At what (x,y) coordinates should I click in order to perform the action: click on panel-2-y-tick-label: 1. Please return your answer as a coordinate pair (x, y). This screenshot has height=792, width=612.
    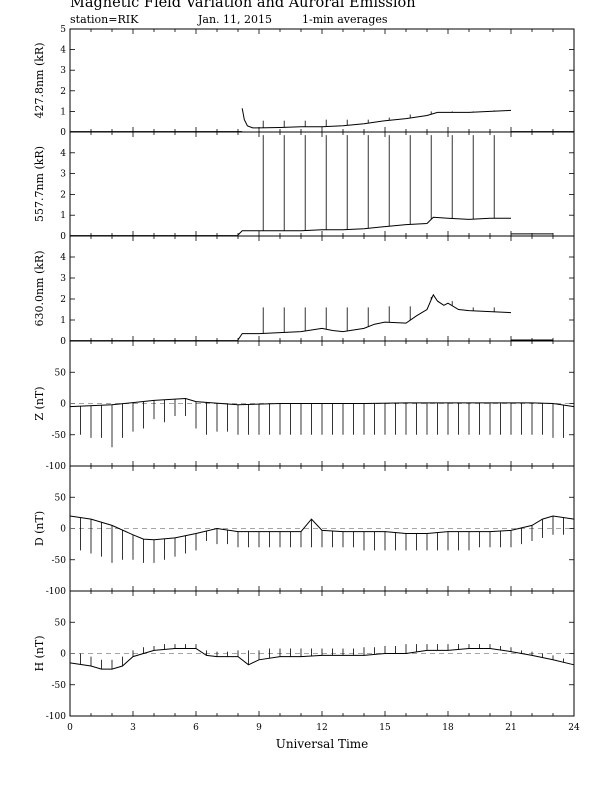
    Looking at the image, I should click on (63, 216).